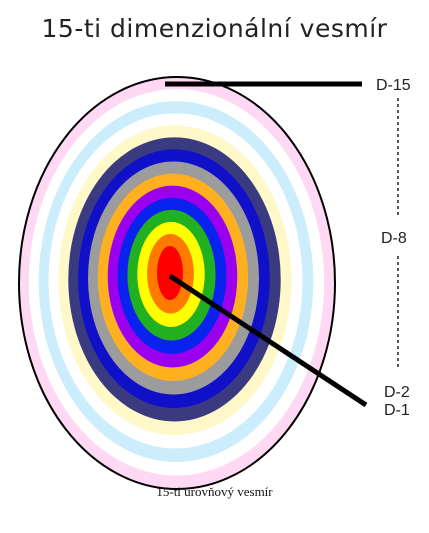 Image resolution: width=429 pixels, height=533 pixels. What do you see at coordinates (214, 28) in the screenshot?
I see `diagram-title: 15-ti dimenzionální vesmír` at bounding box center [214, 28].